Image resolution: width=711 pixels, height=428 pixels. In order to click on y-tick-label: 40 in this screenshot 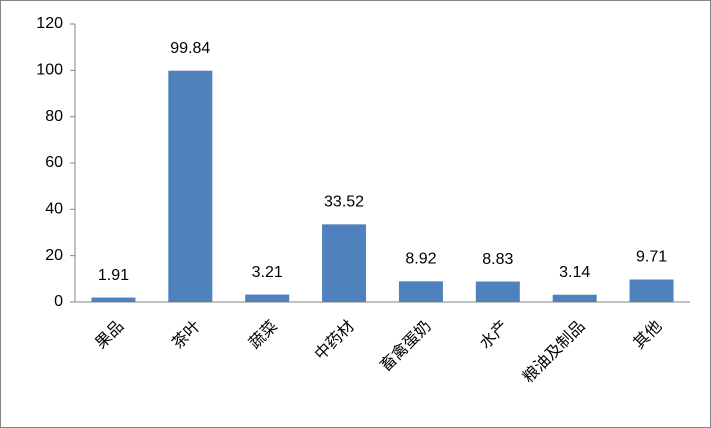, I will do `click(54, 209)`.